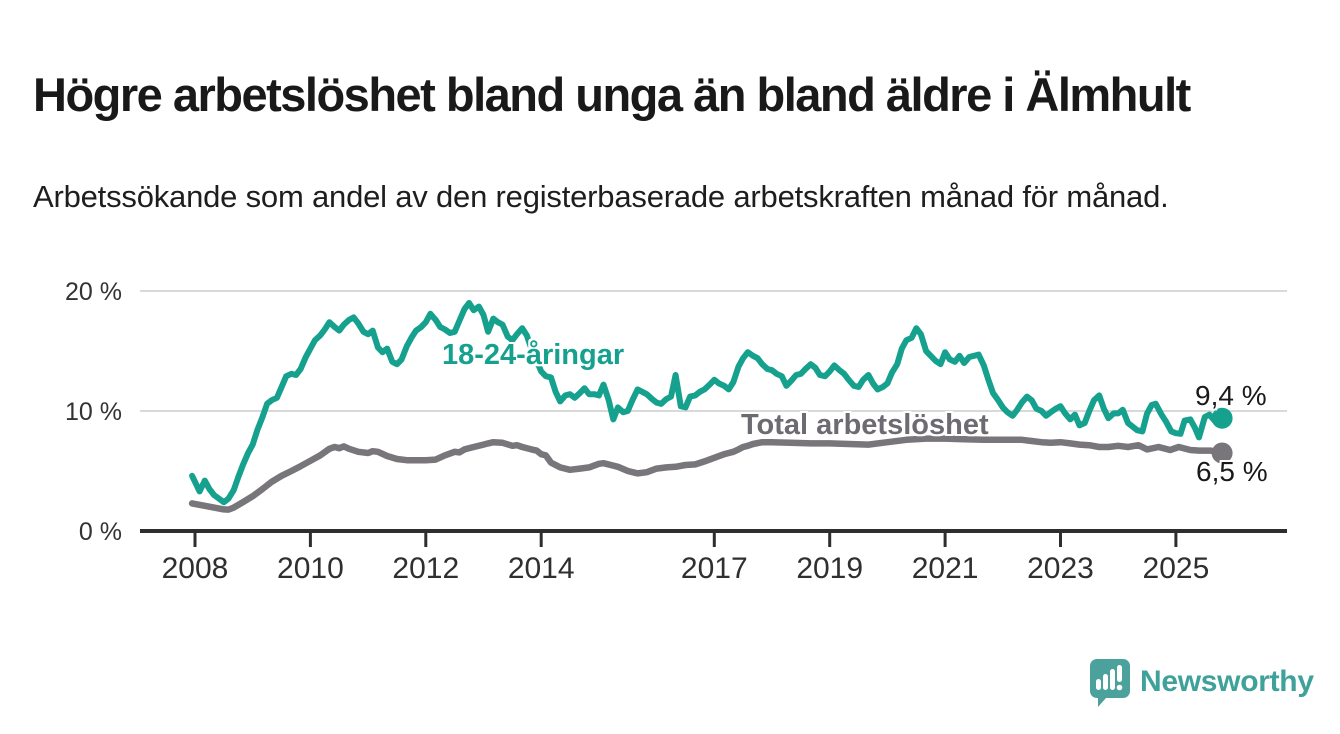 The width and height of the screenshot is (1340, 734). What do you see at coordinates (1060, 568) in the screenshot?
I see `x-tick-label: 2023` at bounding box center [1060, 568].